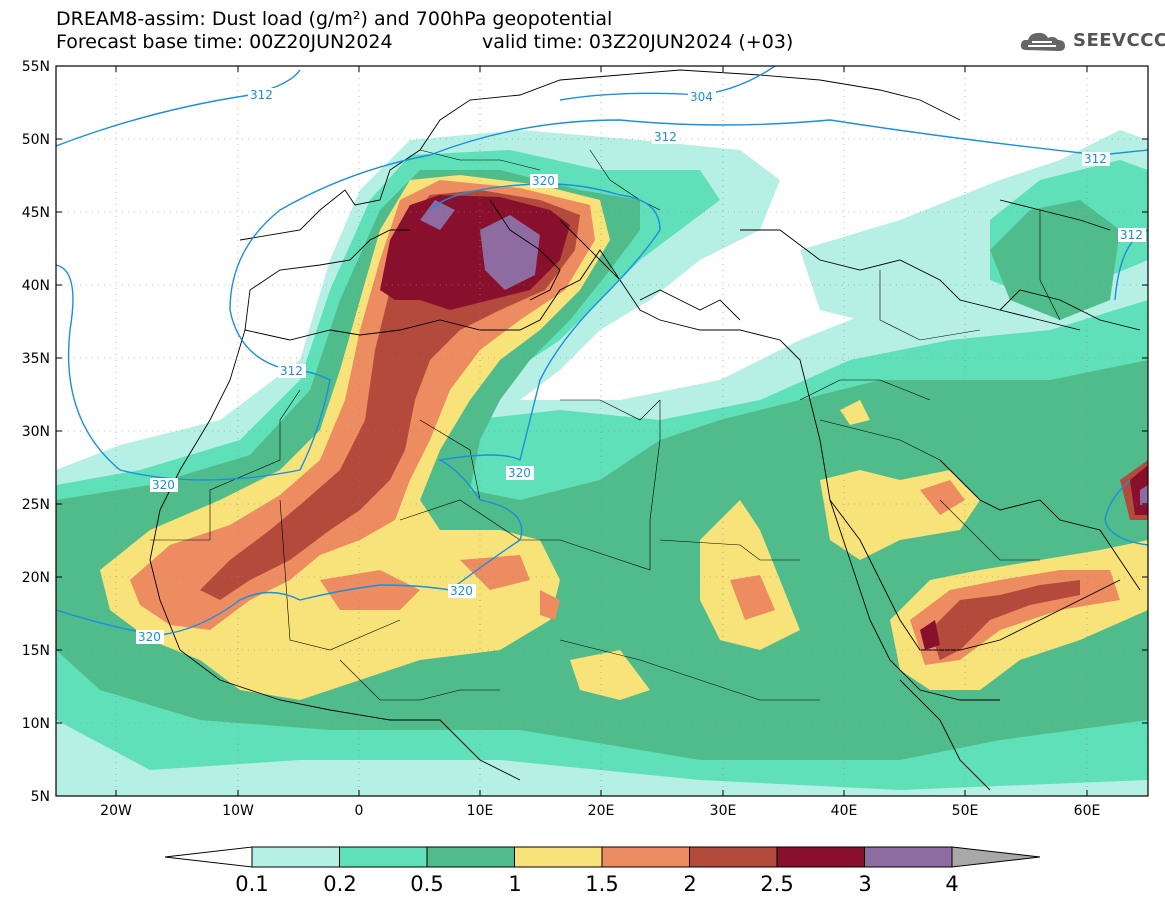 This screenshot has width=1165, height=907. Describe the element at coordinates (776, 884) in the screenshot. I see `colorbar-label: 2.5` at that location.